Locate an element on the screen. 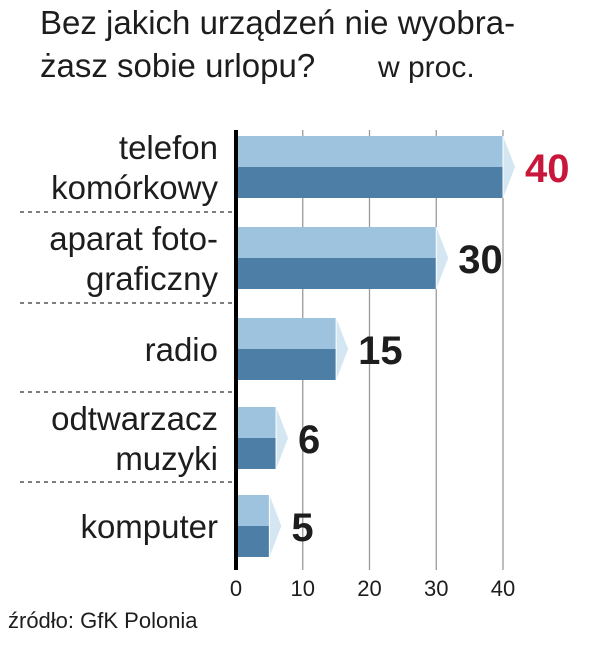  x-tick-label: 0 is located at coordinates (236, 588).